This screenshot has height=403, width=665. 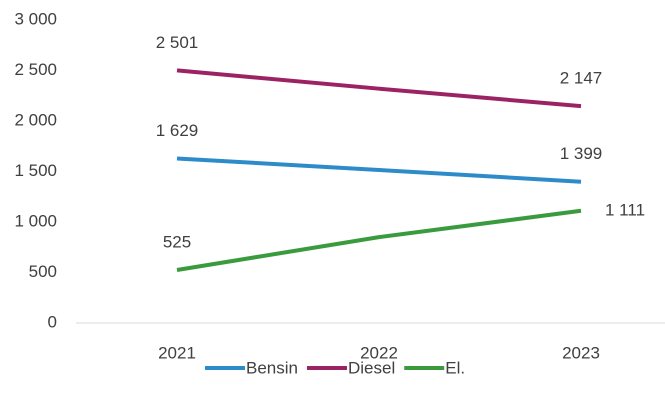 What do you see at coordinates (455, 367) in the screenshot?
I see `legend-label: El.` at bounding box center [455, 367].